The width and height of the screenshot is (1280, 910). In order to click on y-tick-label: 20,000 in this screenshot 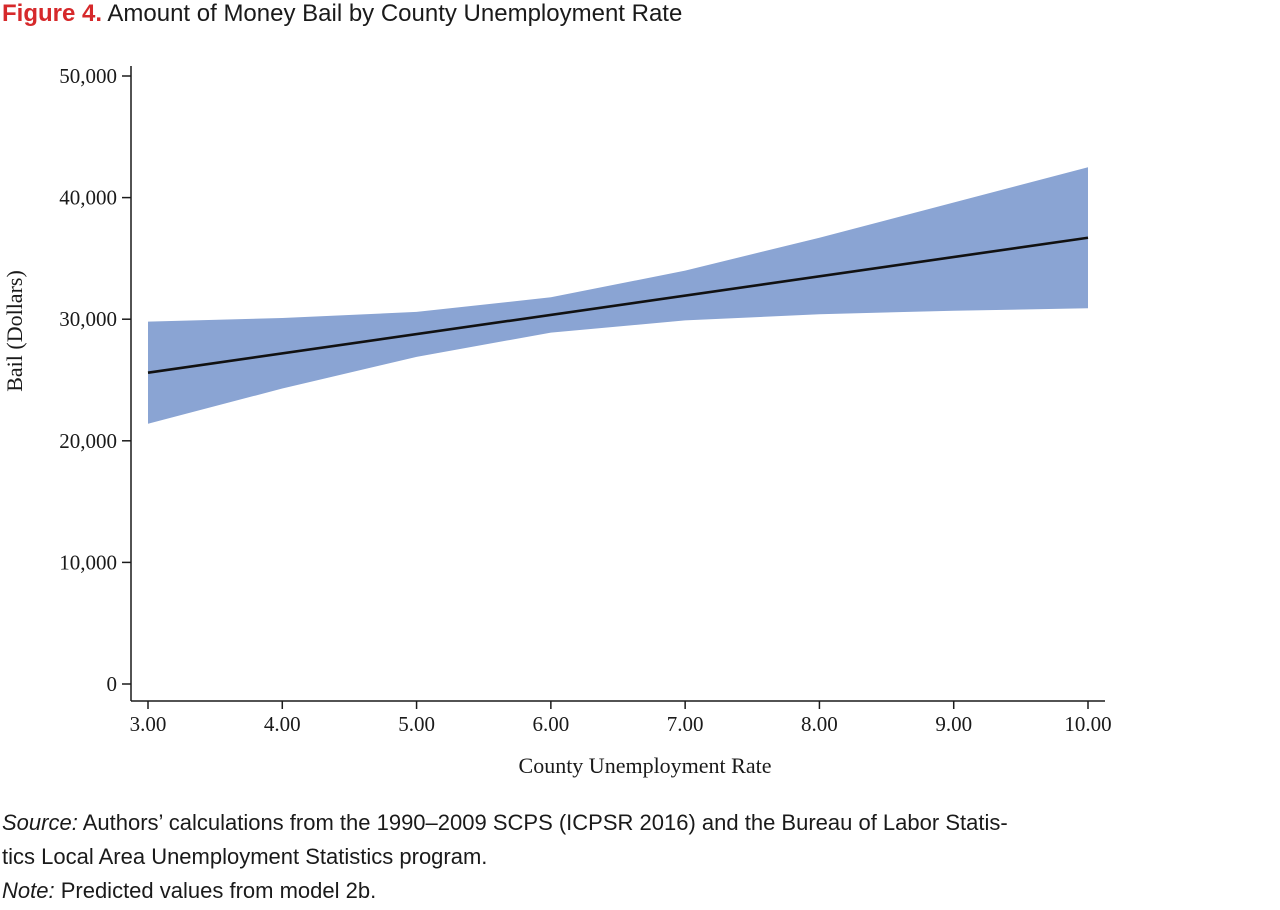, I will do `click(88, 441)`.